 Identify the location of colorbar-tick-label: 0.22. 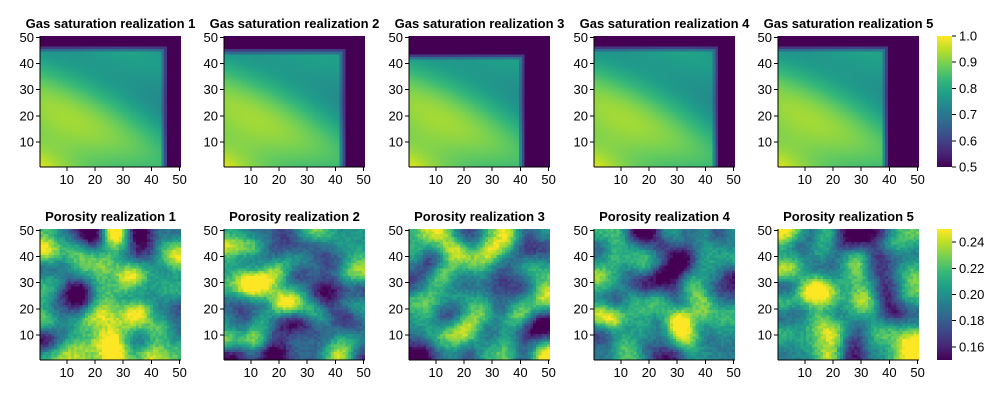
(971, 268).